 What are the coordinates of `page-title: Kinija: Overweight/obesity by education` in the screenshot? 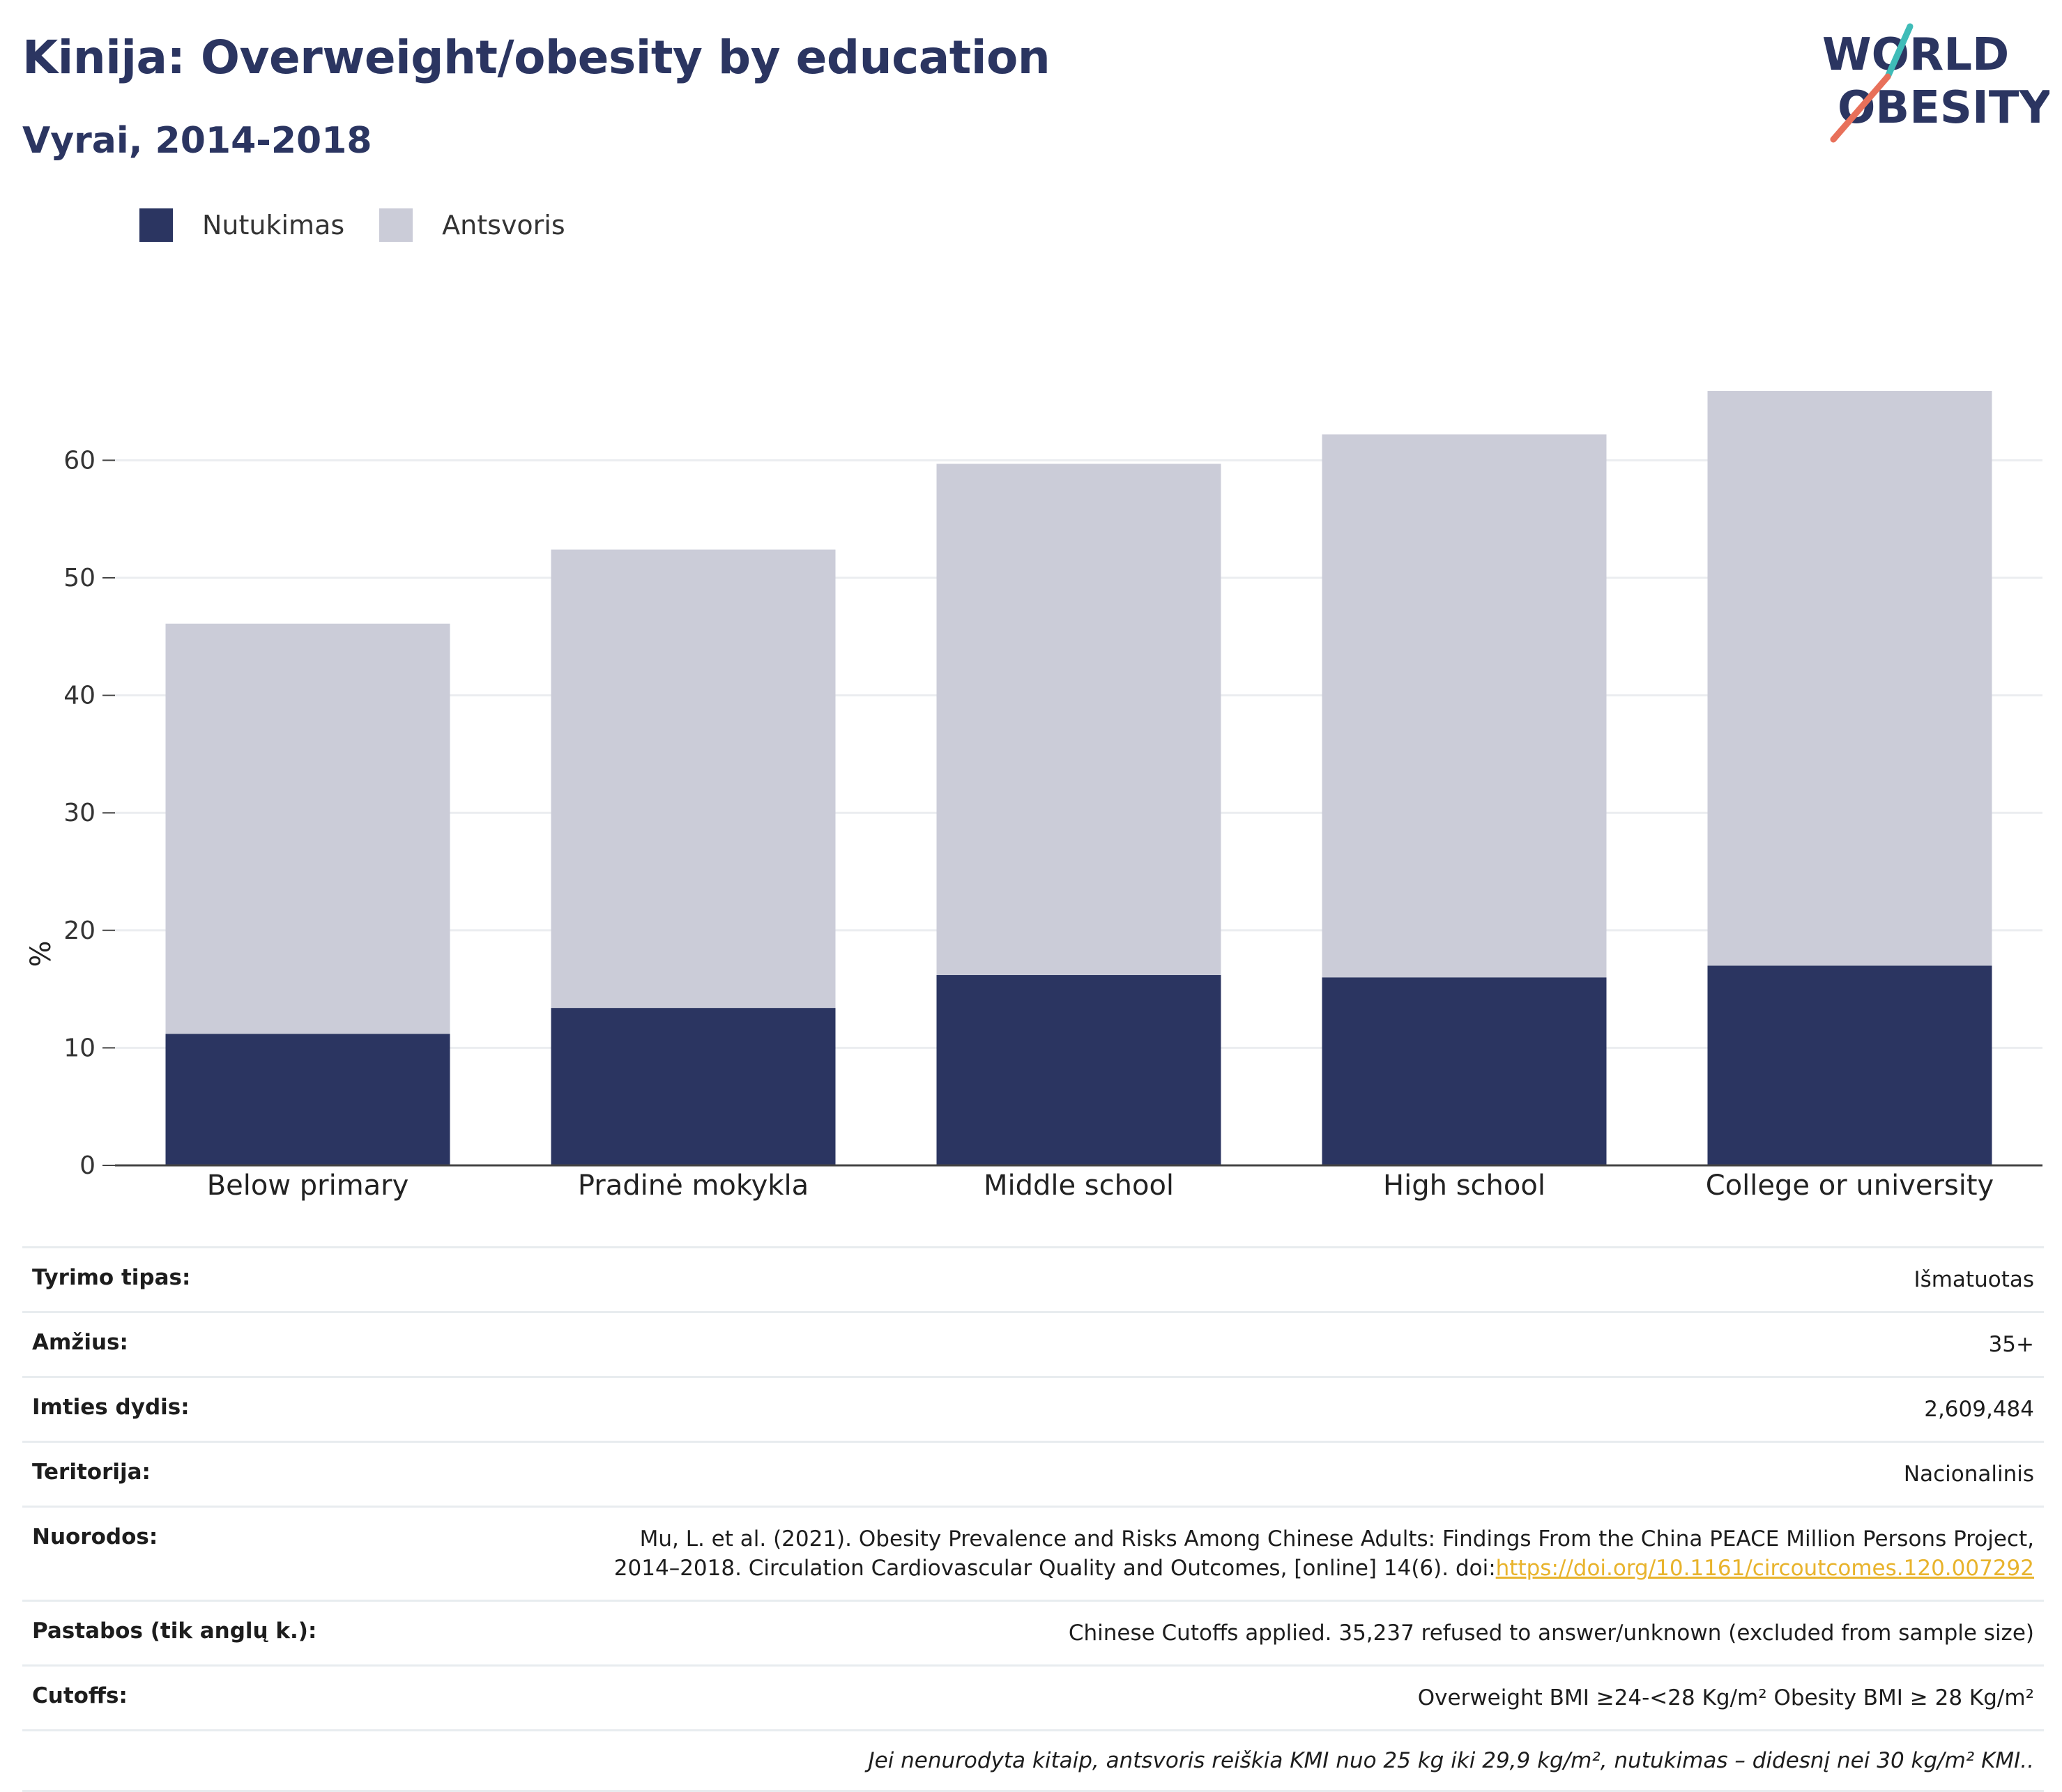 It's located at (536, 57).